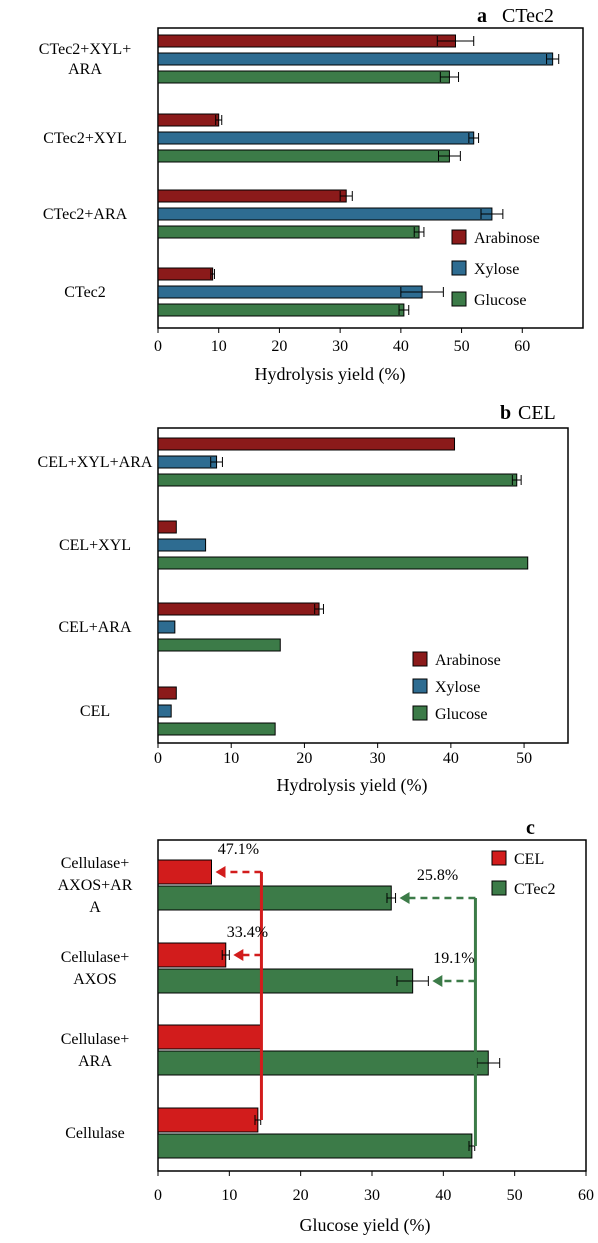 The width and height of the screenshot is (598, 1243). Describe the element at coordinates (535, 889) in the screenshot. I see `legend-label: CTec2` at that location.